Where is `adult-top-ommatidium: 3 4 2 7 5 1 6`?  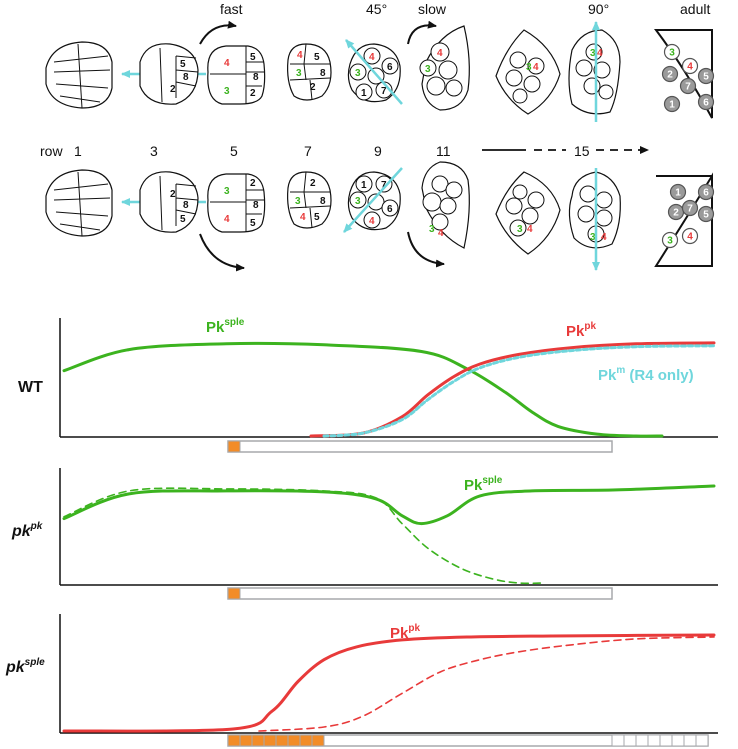
adult-top-ommatidium: 3 4 2 7 5 1 6 is located at coordinates (688, 78).